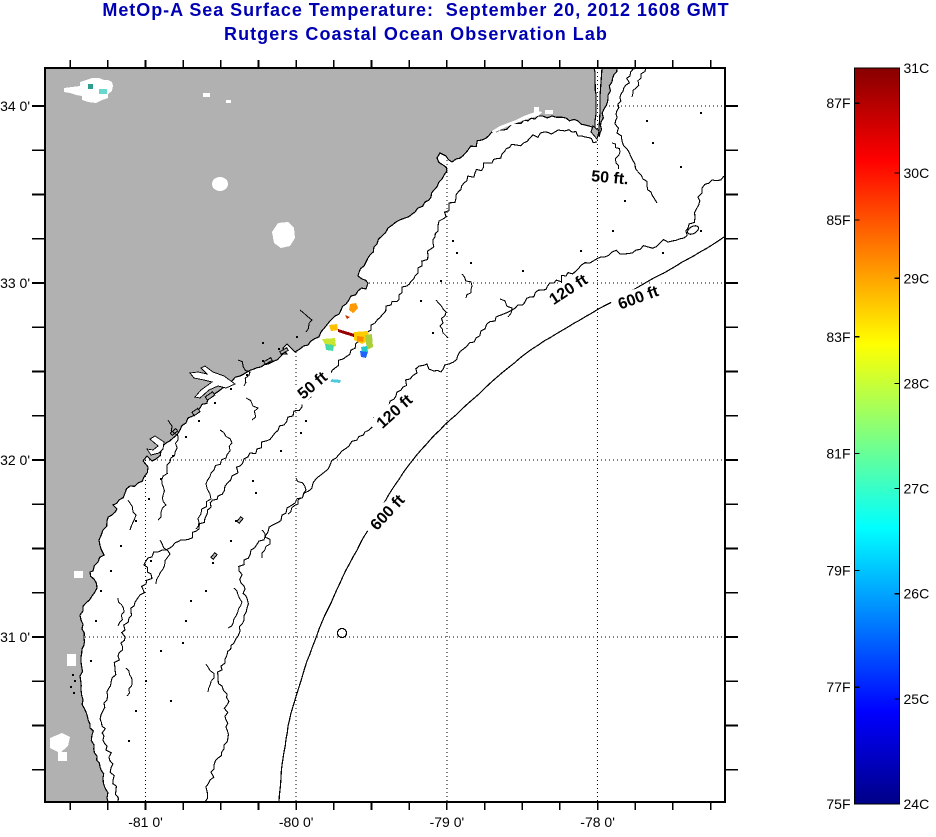  I want to click on svg-text: 77F, so click(838, 687).